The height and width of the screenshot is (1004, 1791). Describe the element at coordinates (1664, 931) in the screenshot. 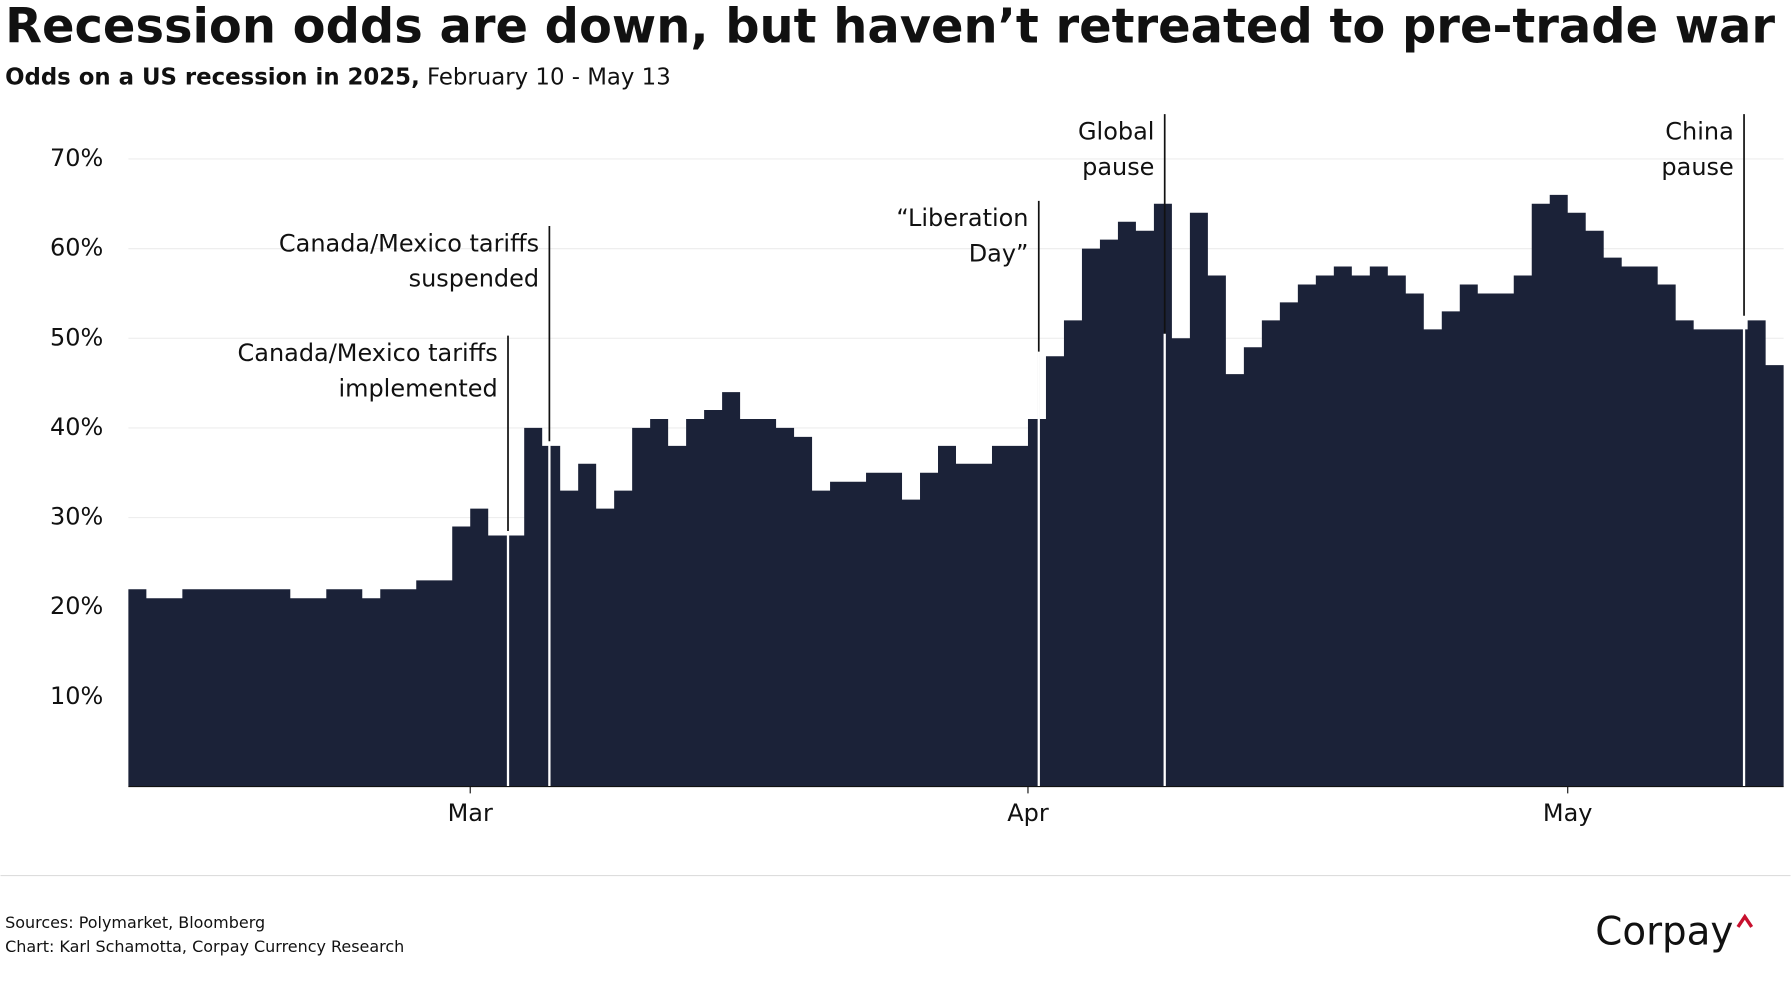

I see `logo: Corpay` at that location.